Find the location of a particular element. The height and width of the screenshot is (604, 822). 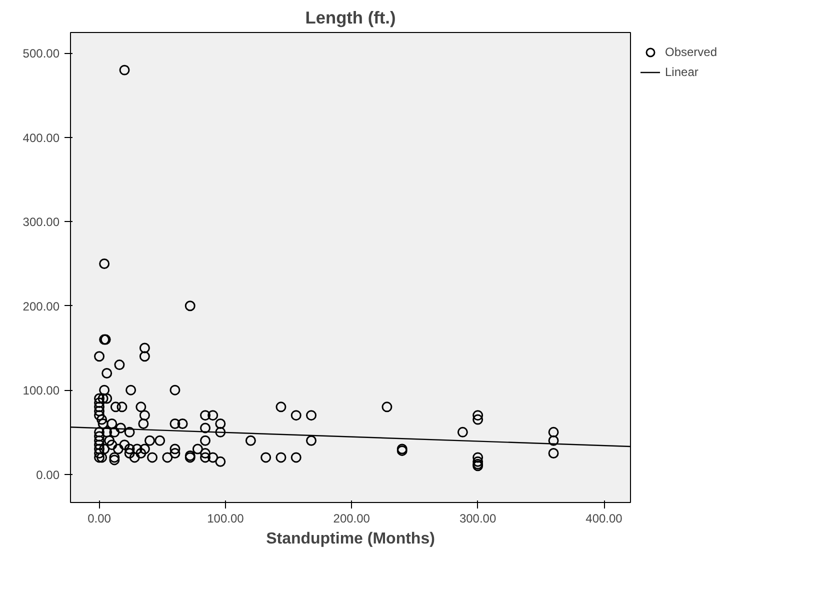

x-tick-label: 0.00 is located at coordinates (100, 519).